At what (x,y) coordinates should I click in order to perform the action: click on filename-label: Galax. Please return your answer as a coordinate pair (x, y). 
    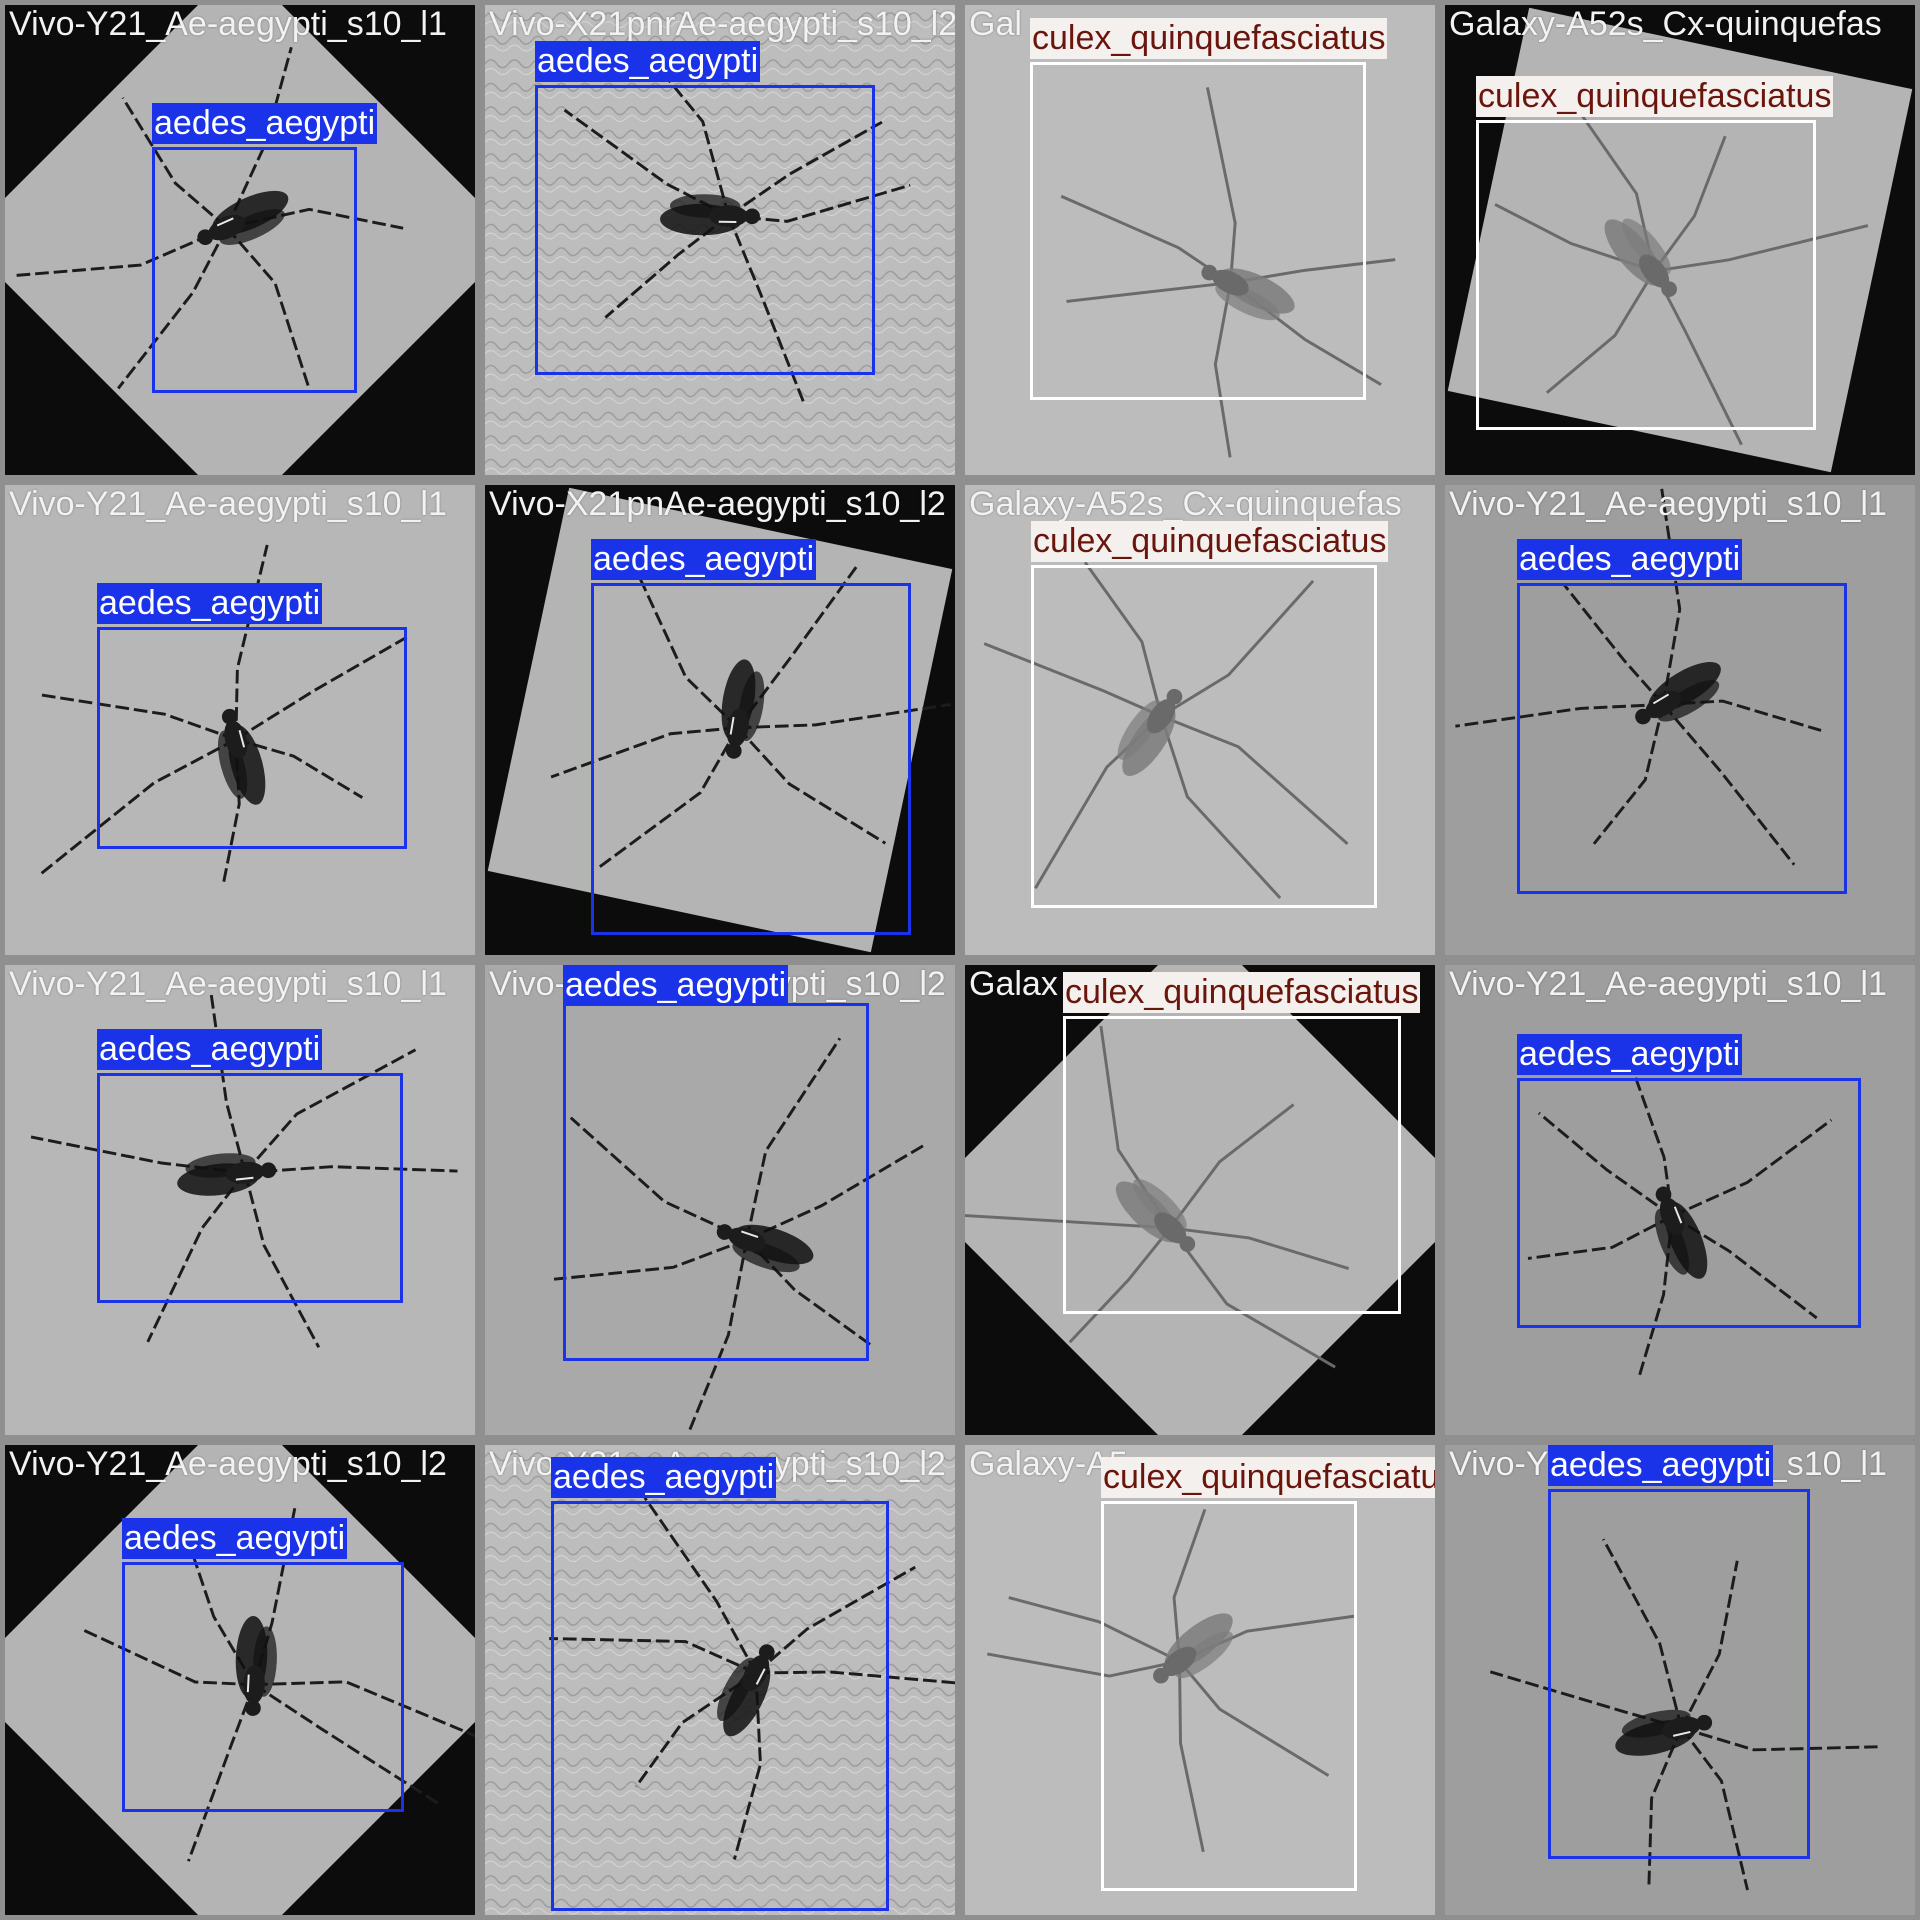
    Looking at the image, I should click on (1013, 984).